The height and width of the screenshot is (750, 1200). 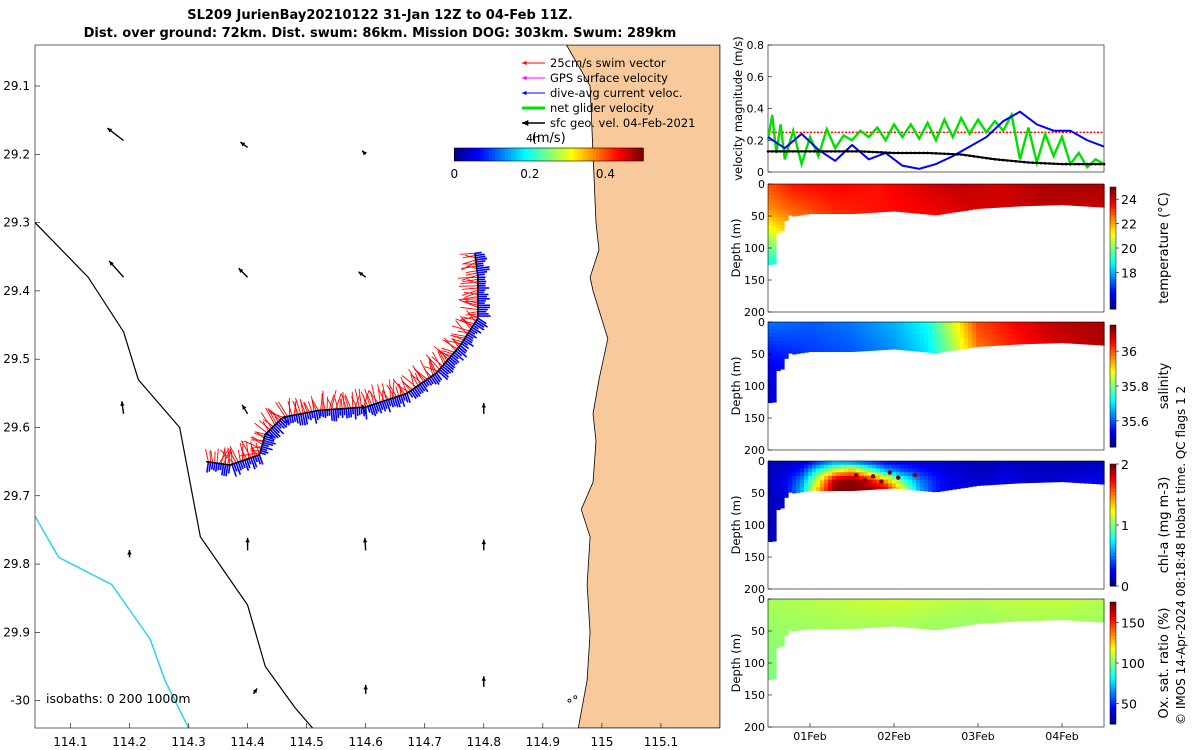 What do you see at coordinates (247, 742) in the screenshot?
I see `map-xtick-label: 114.4` at bounding box center [247, 742].